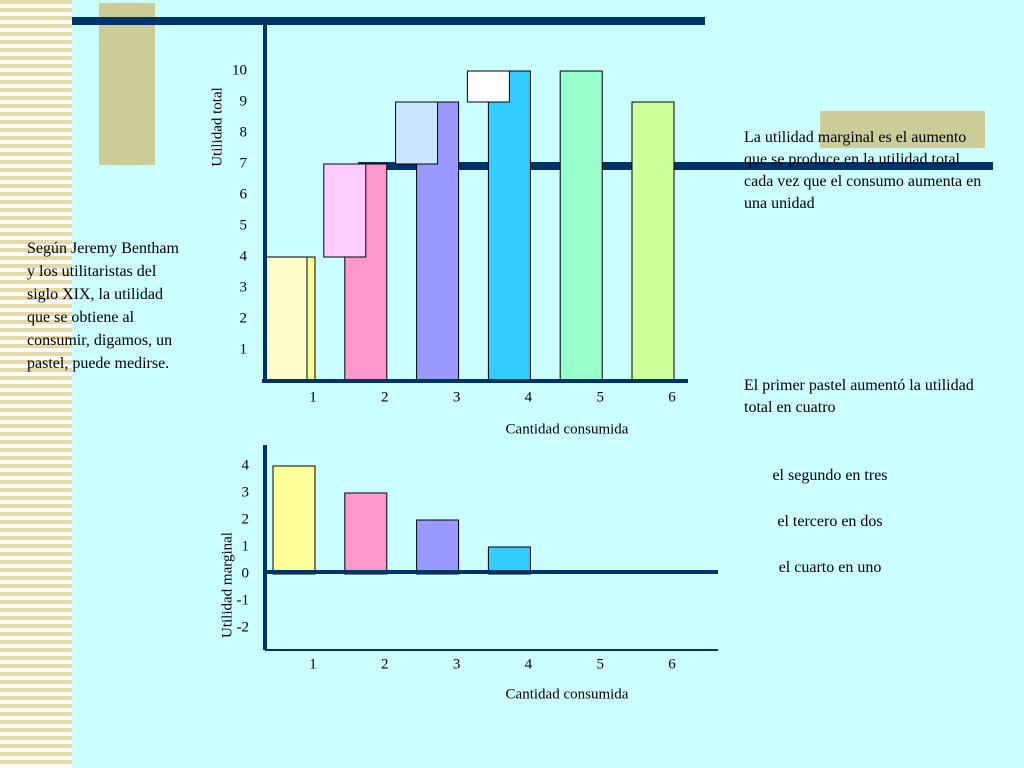 The height and width of the screenshot is (768, 1024). Describe the element at coordinates (244, 163) in the screenshot. I see `y-tick-label: 7` at that location.